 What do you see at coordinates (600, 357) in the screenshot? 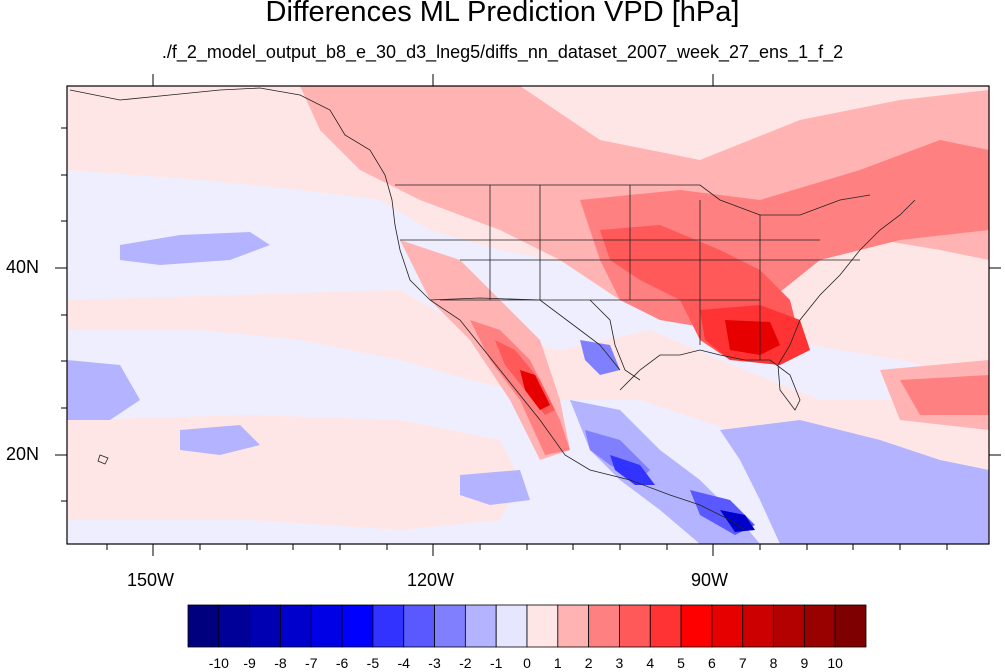
I see `negative-zone-texas` at bounding box center [600, 357].